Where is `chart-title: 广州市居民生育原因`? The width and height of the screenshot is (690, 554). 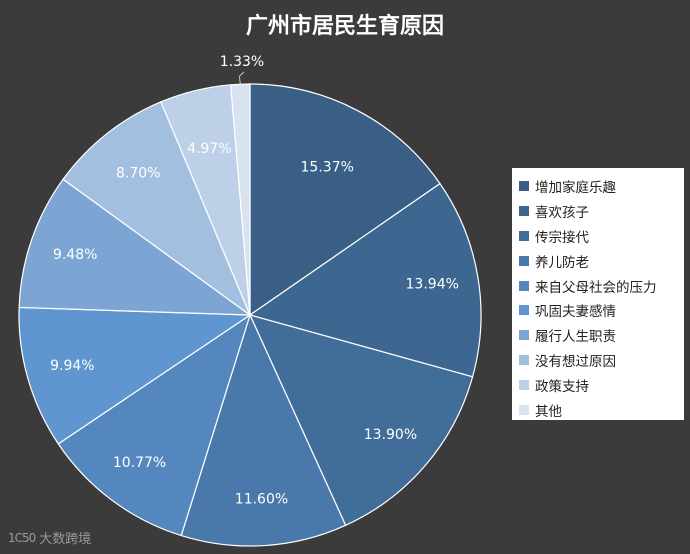 chart-title: 广州市居民生育原因 is located at coordinates (344, 26).